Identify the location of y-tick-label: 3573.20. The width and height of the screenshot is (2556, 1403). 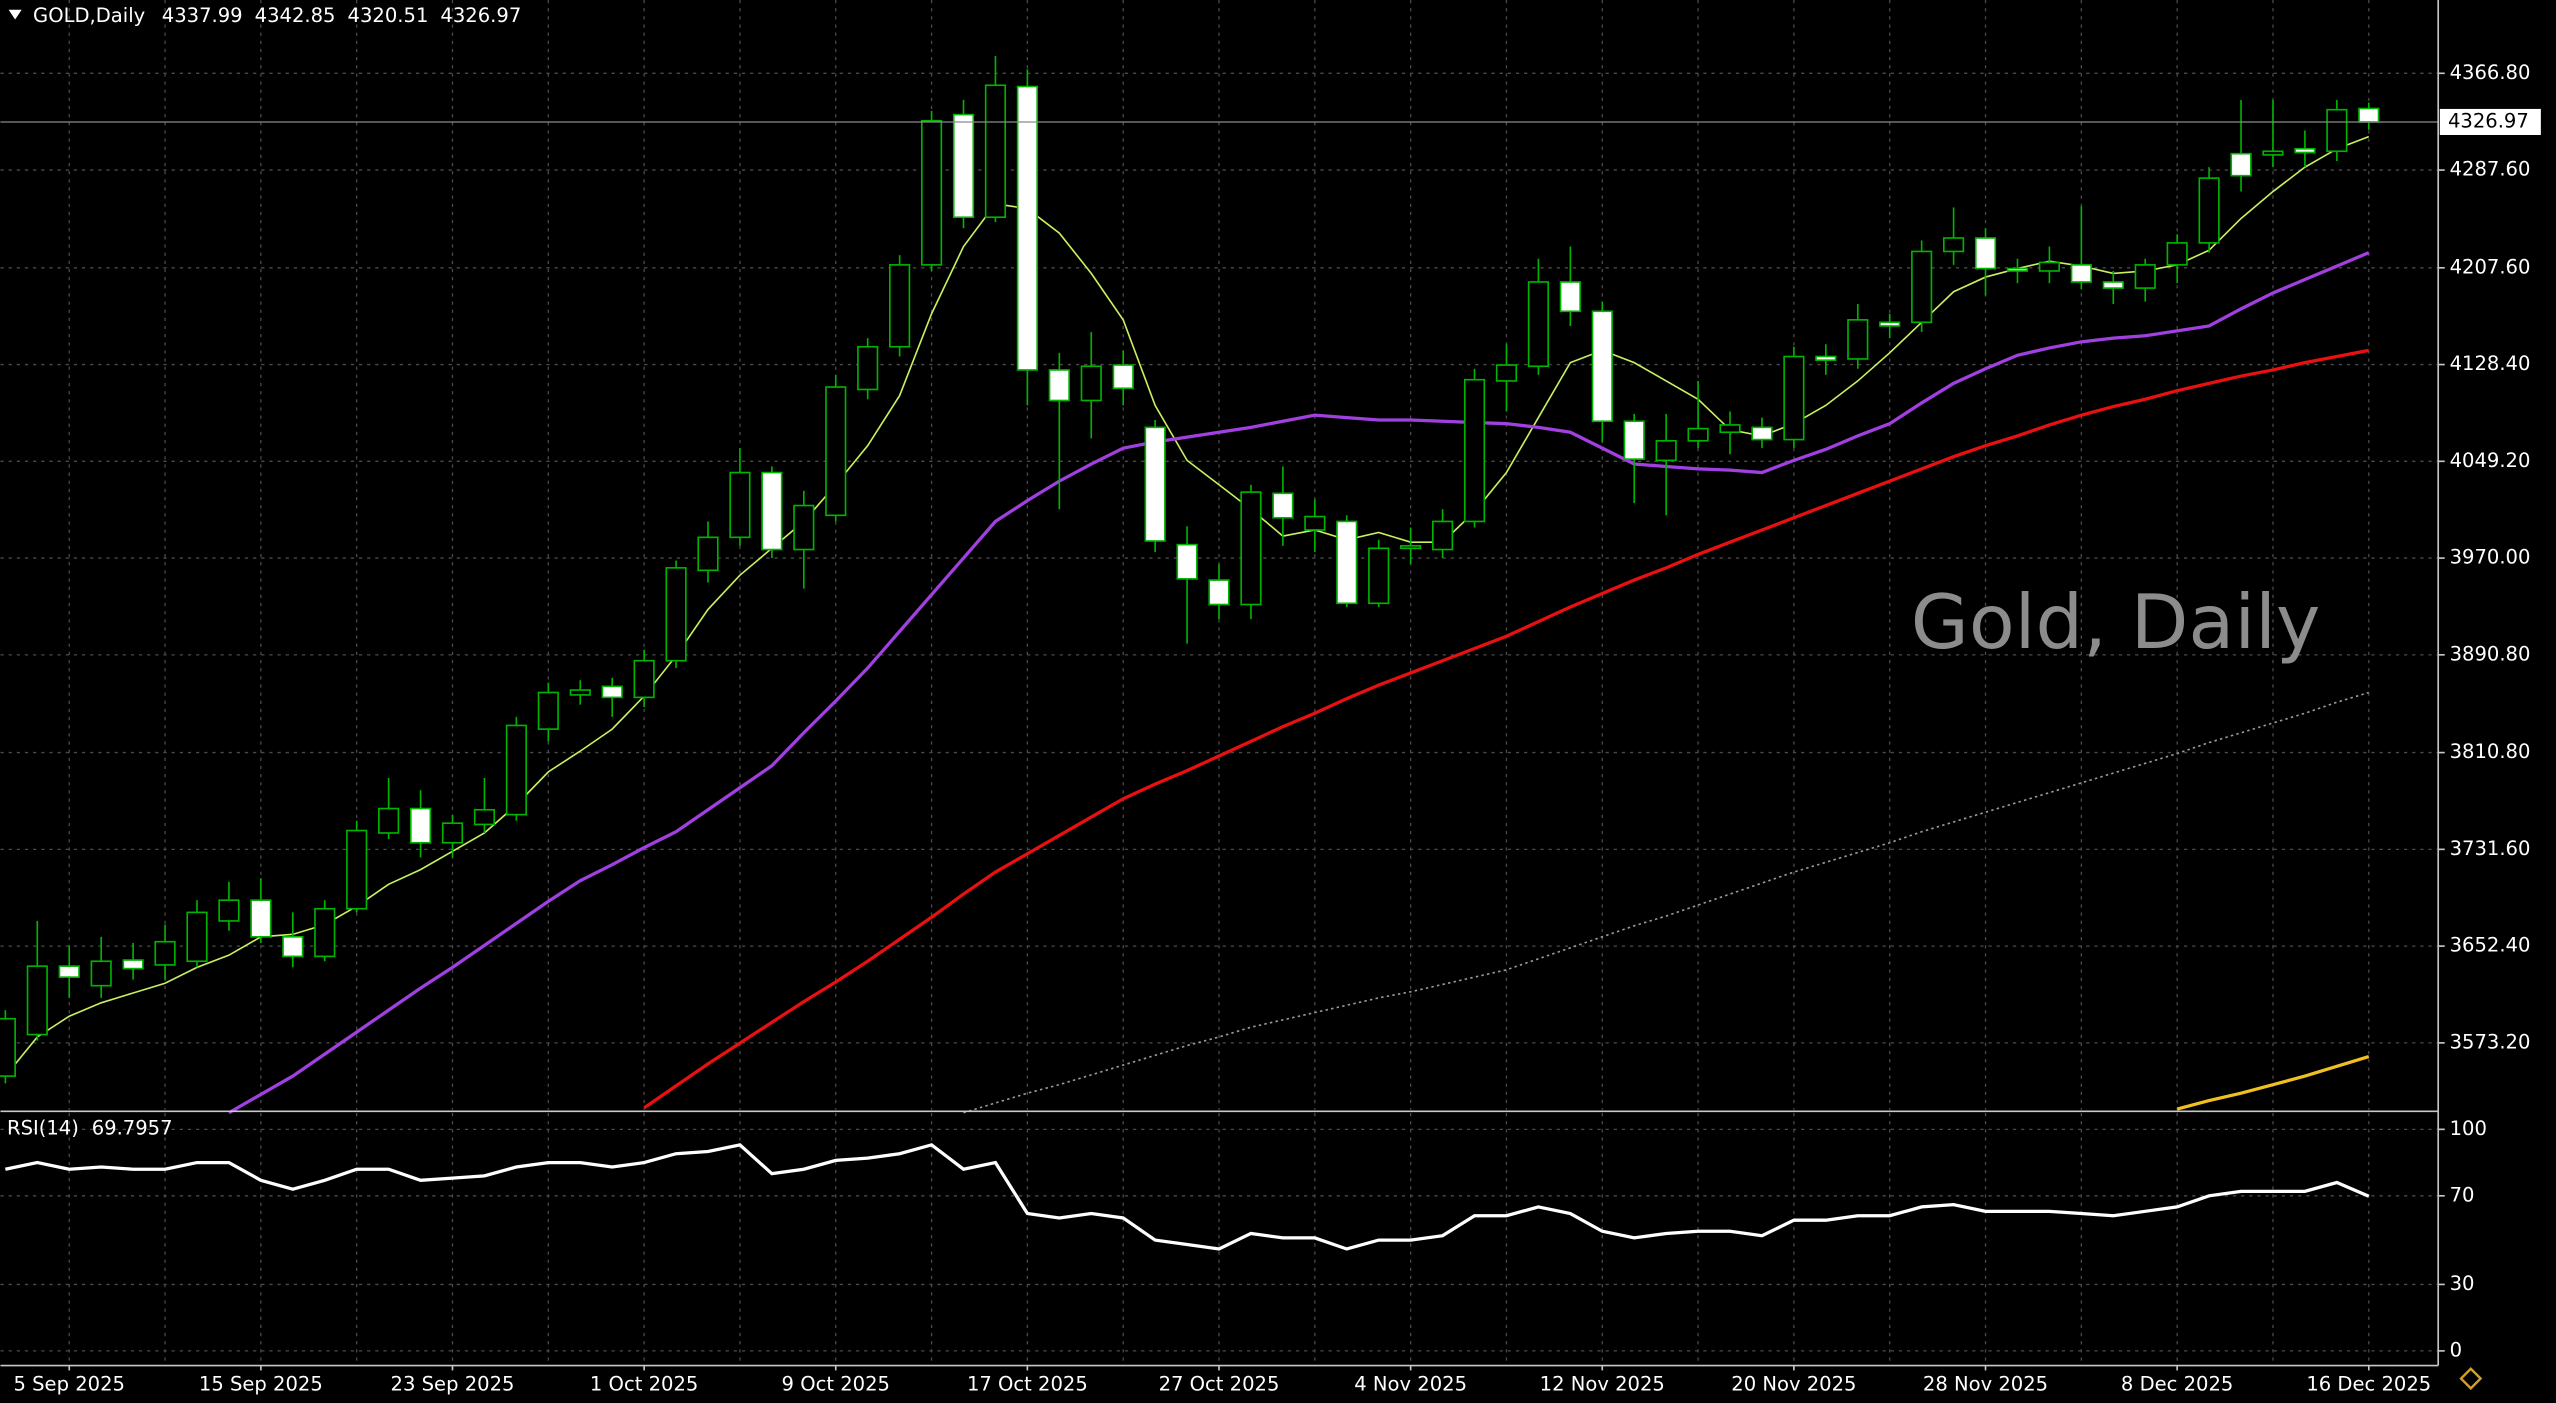
(2490, 1041).